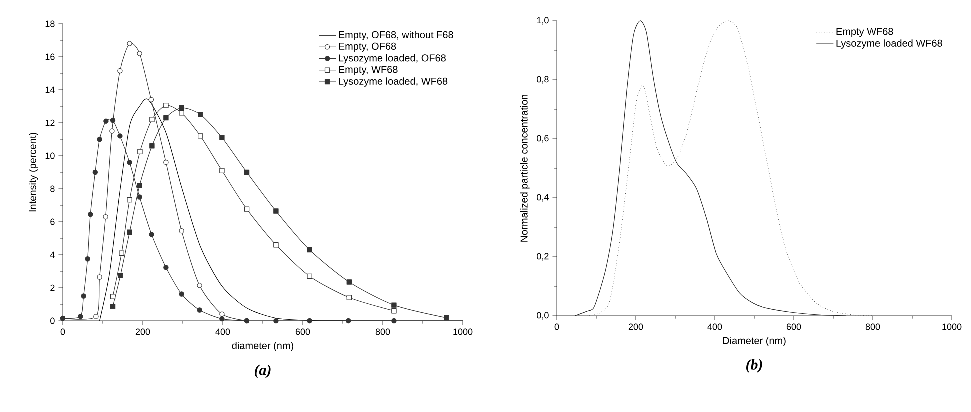 The width and height of the screenshot is (971, 412). Describe the element at coordinates (543, 198) in the screenshot. I see `y-tick-label: 0,4` at that location.